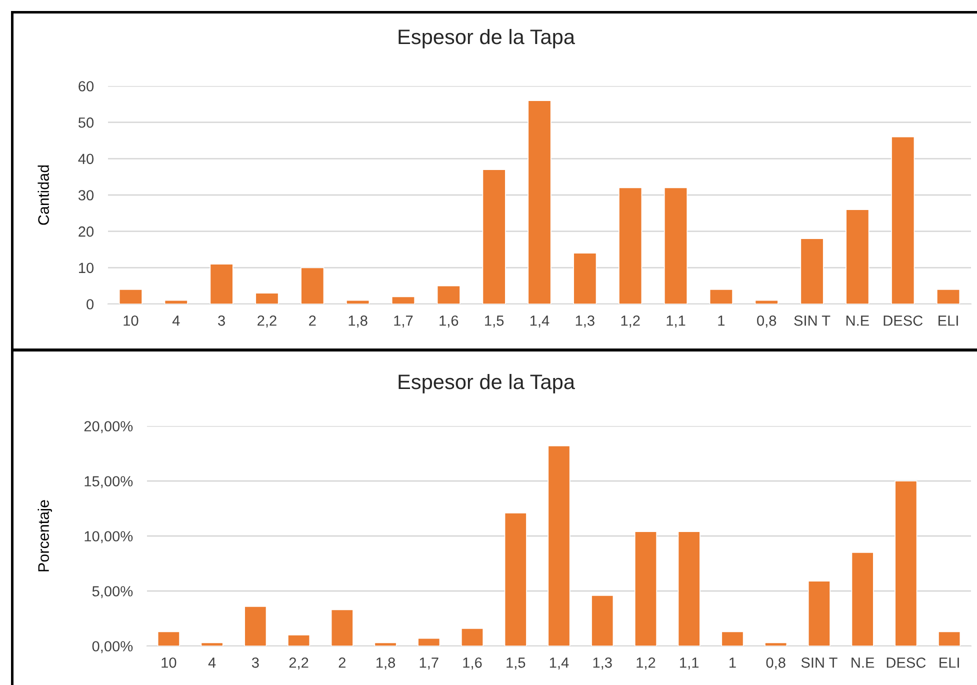 Image resolution: width=977 pixels, height=685 pixels. I want to click on y-tick-label: 0,00%, so click(112, 647).